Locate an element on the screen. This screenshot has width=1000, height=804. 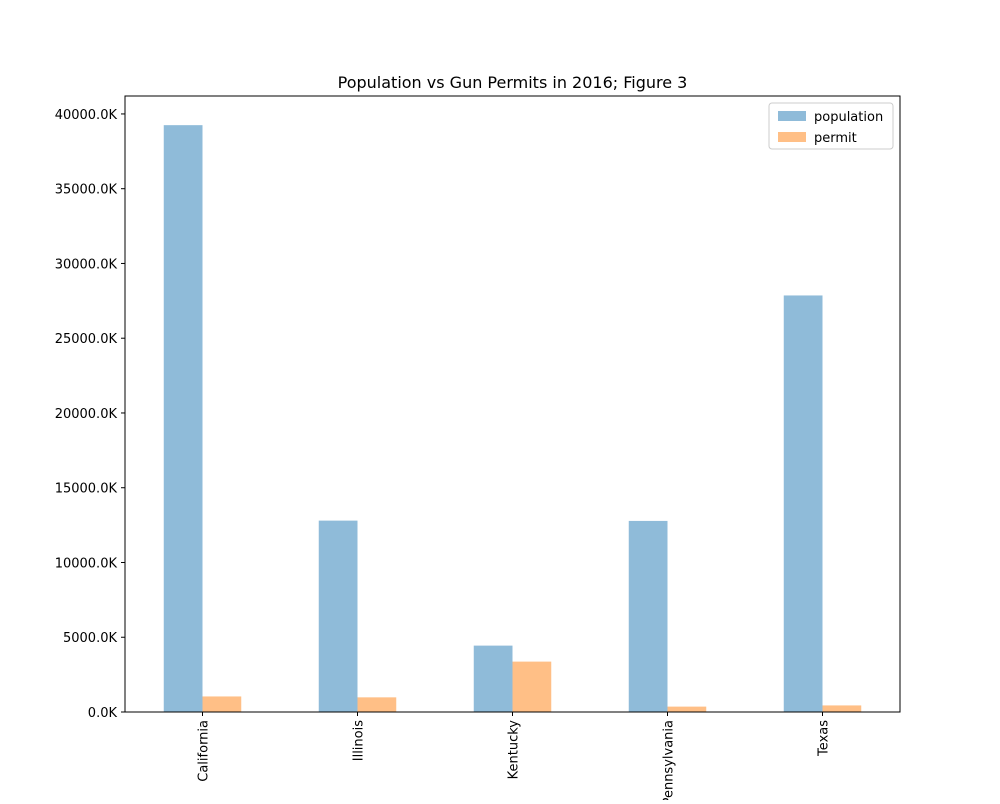
legend-swatch-population is located at coordinates (792, 116).